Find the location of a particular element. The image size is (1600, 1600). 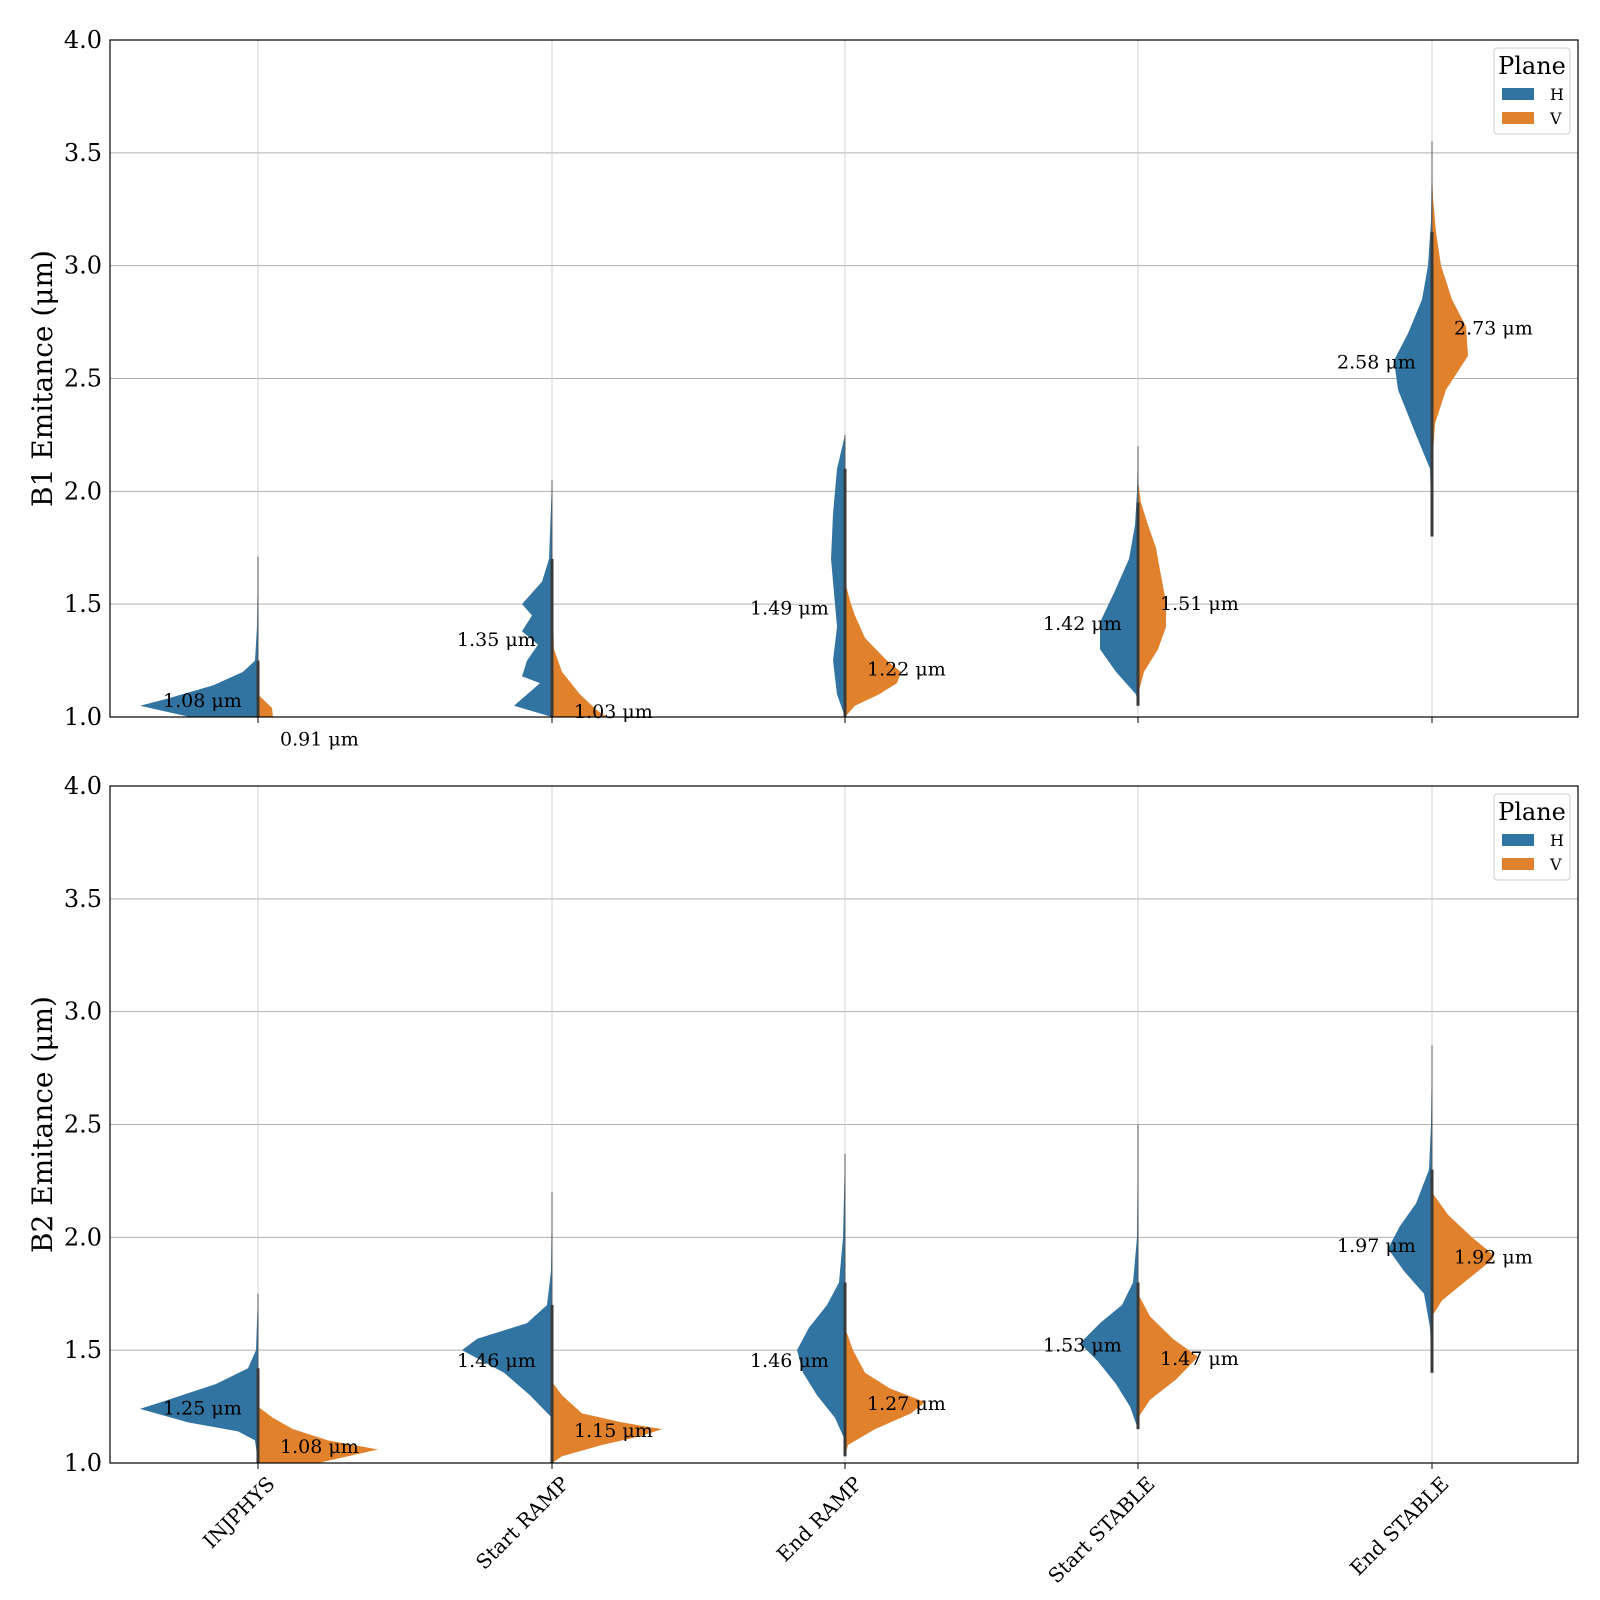

median-annotation: 1.47 μm is located at coordinates (1199, 1359).